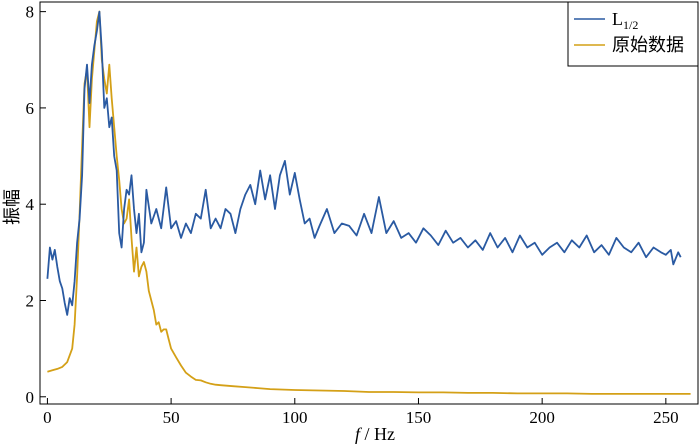 Image resolution: width=700 pixels, height=446 pixels. I want to click on legend-label-l12-sub: 1/2, so click(630, 25).